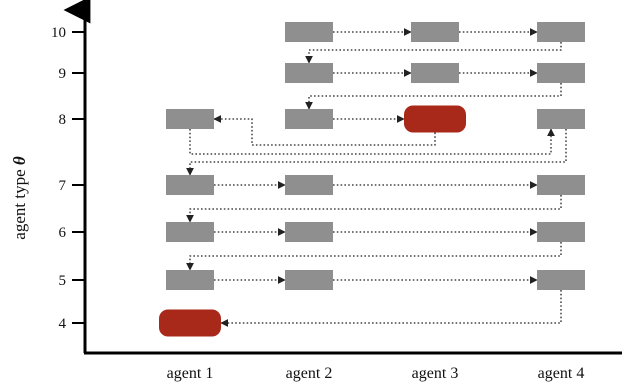 The height and width of the screenshot is (385, 626). What do you see at coordinates (63, 74) in the screenshot?
I see `y-tick-label: 9` at bounding box center [63, 74].